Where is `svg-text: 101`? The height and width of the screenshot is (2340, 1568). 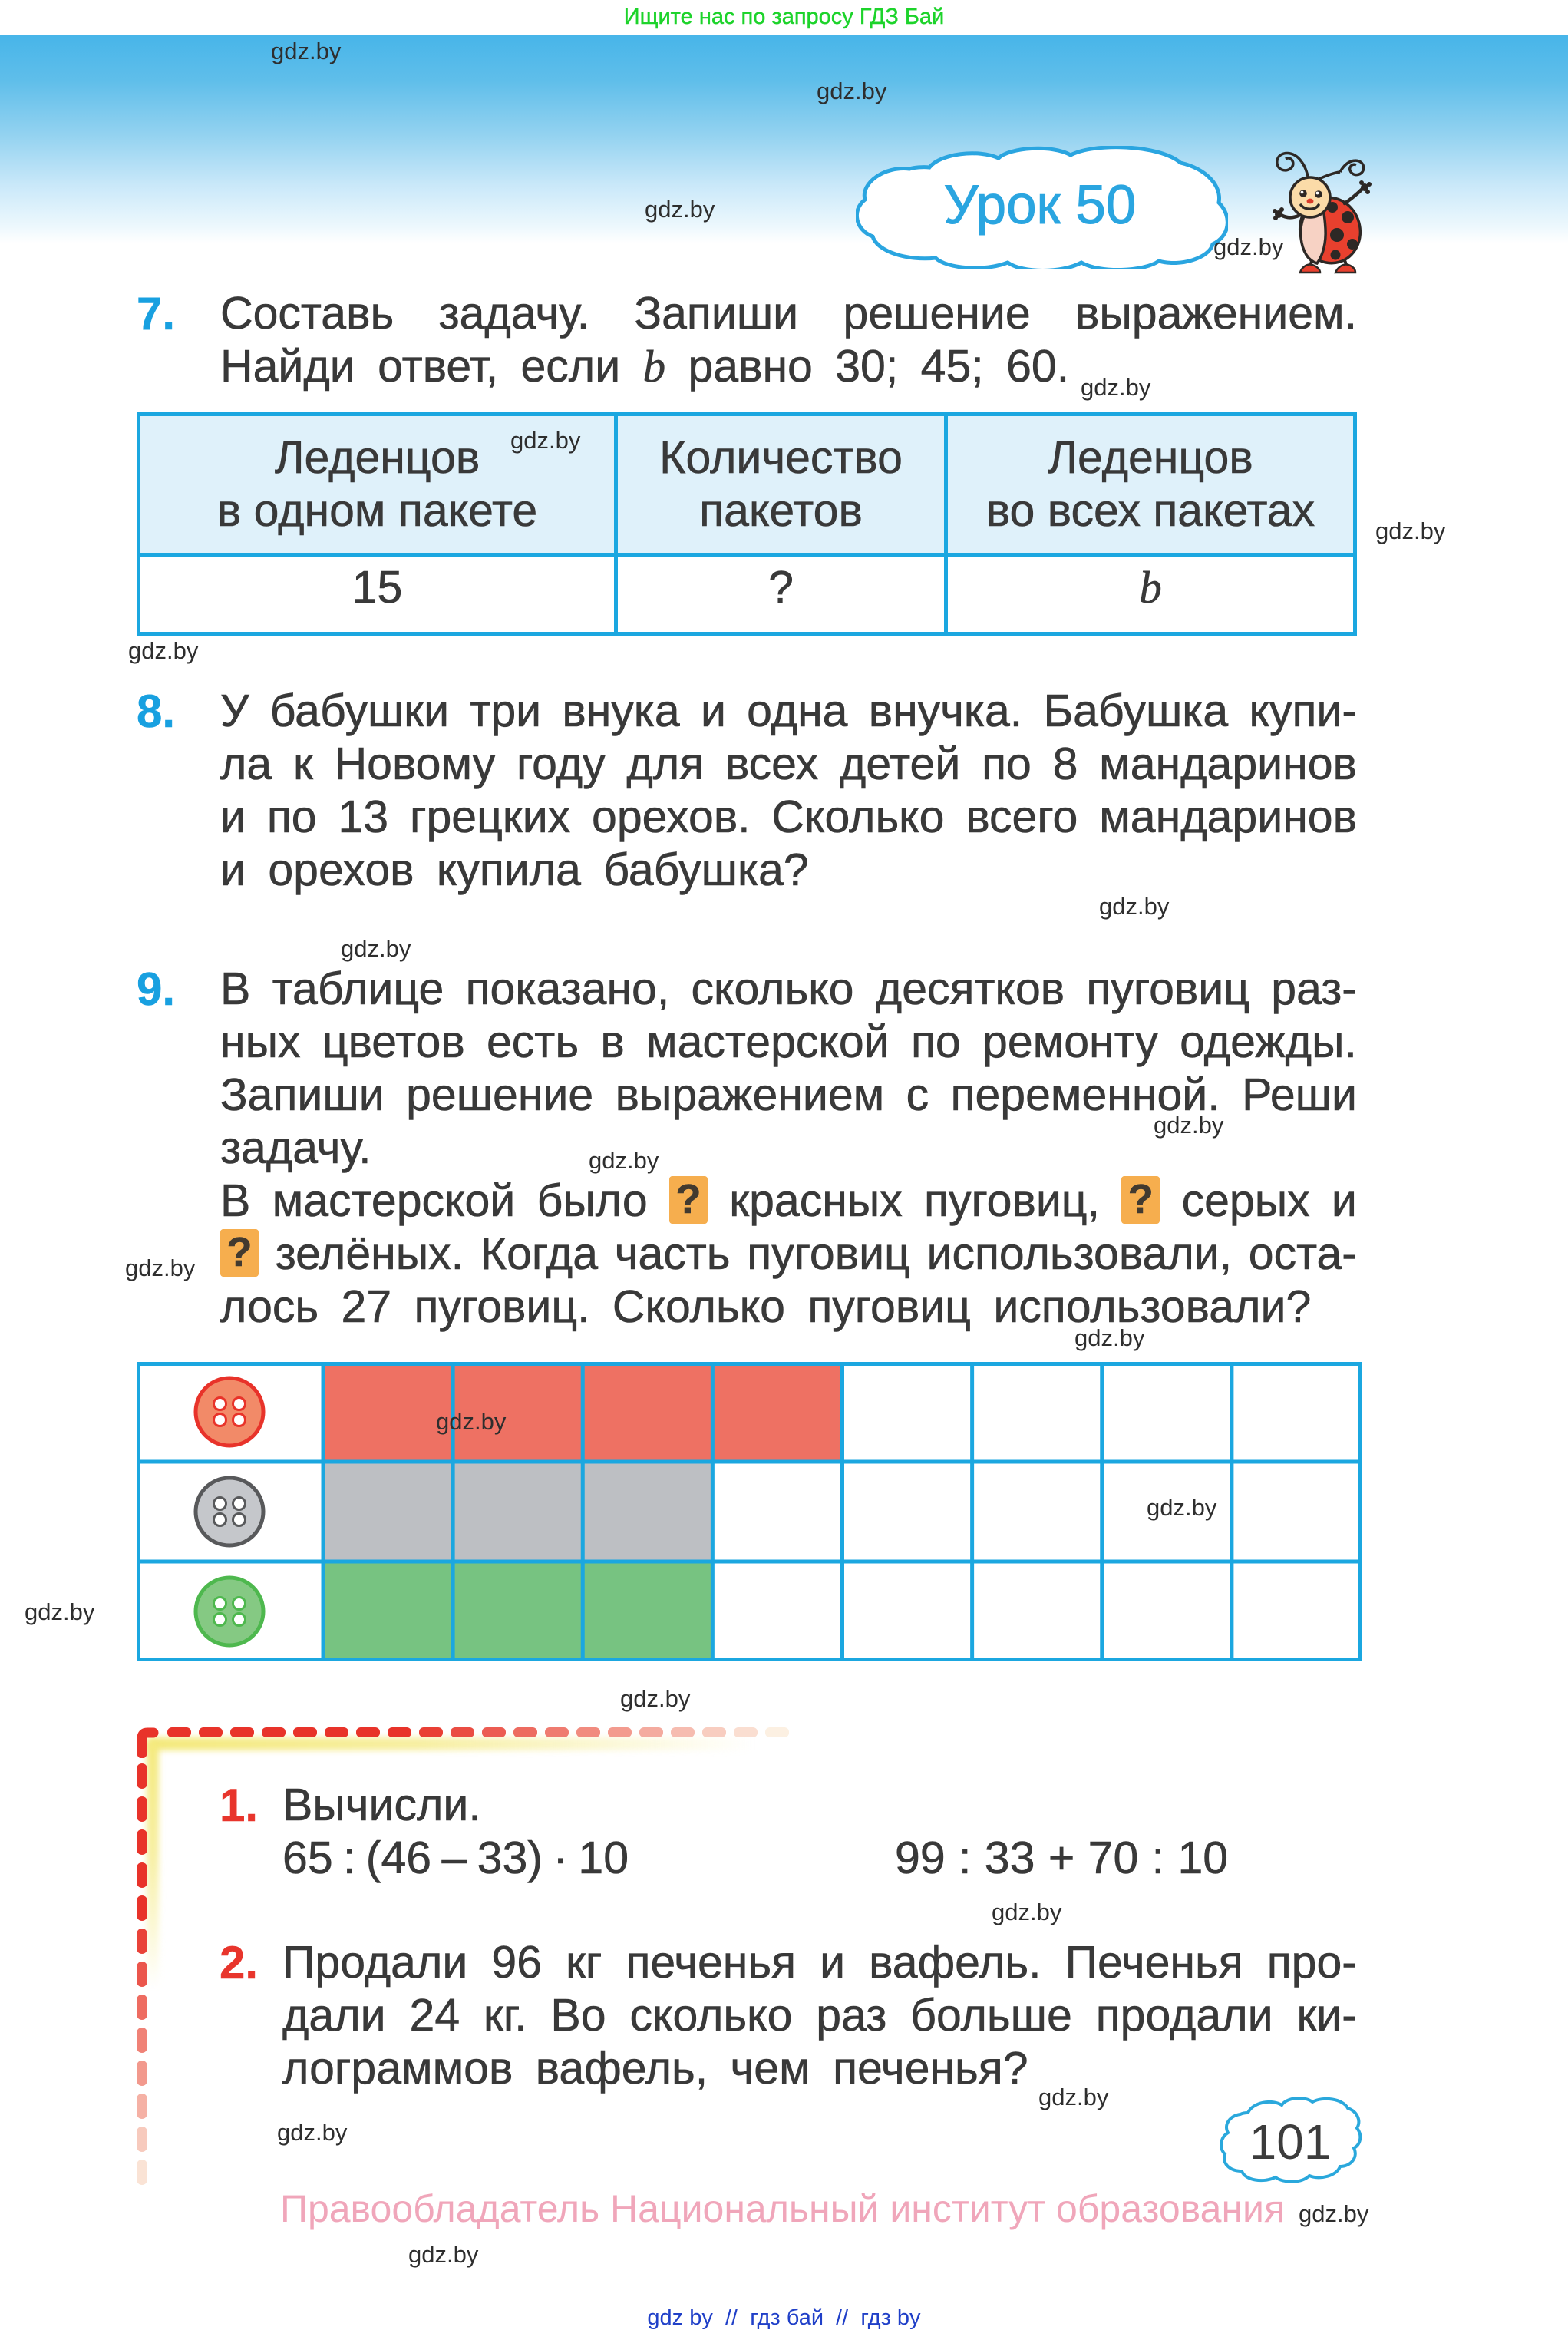
svg-text: 101 is located at coordinates (1290, 2142).